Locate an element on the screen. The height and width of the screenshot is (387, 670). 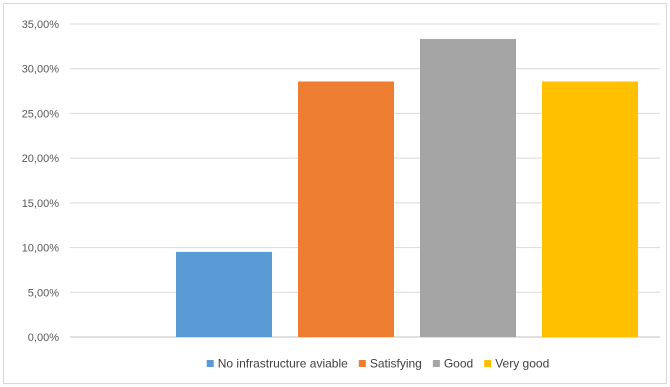
y-tick-label: 20,00% is located at coordinates (41, 159).